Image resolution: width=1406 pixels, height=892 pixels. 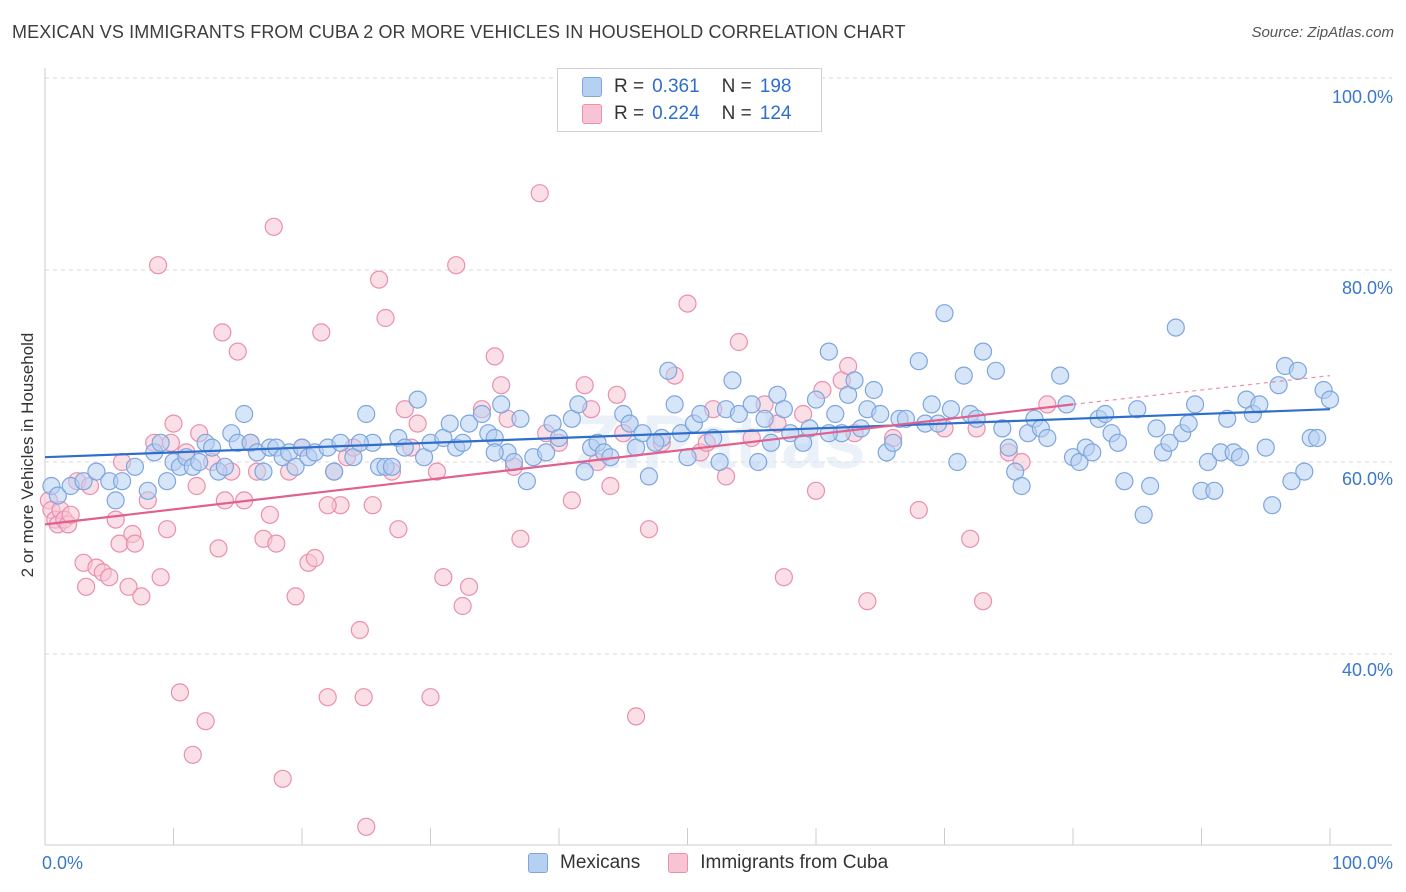 What do you see at coordinates (592, 87) in the screenshot?
I see `mexicans-swatch-icon` at bounding box center [592, 87].